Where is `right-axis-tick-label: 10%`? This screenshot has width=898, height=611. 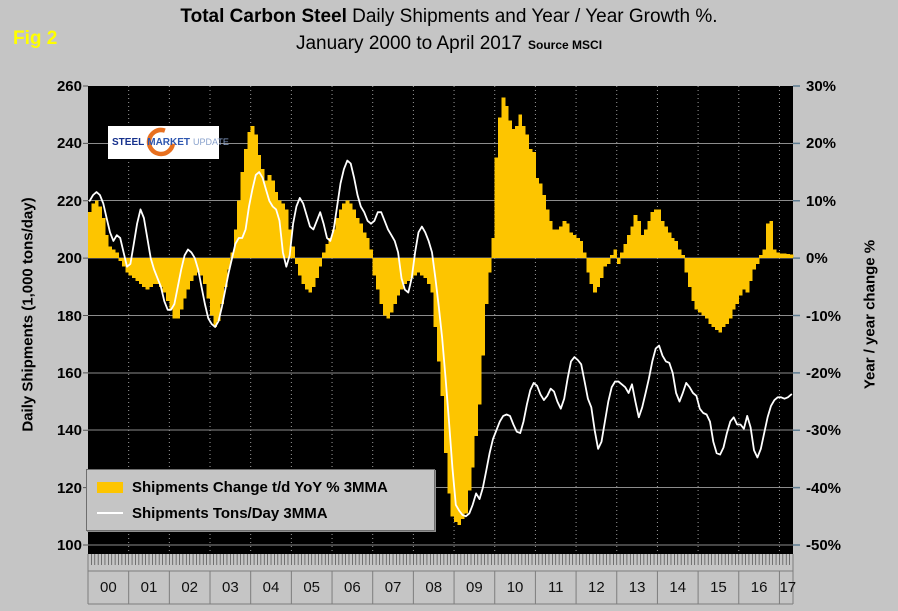 right-axis-tick-label: 10% is located at coordinates (821, 201).